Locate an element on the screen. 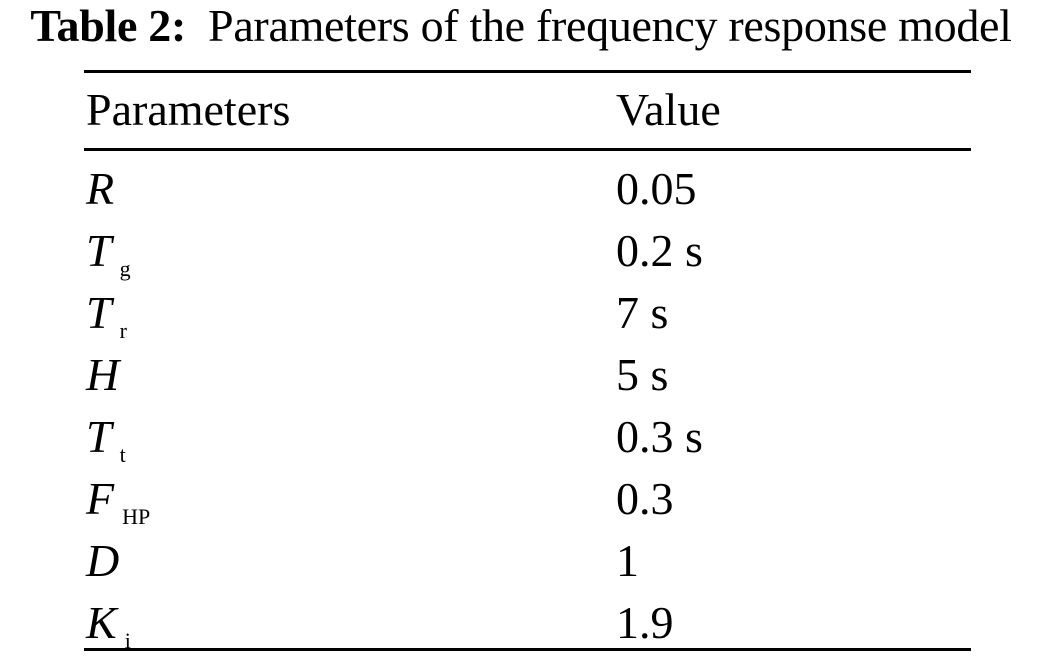 The image size is (1042, 662). table-row: R 0.05 is located at coordinates (521, 189).